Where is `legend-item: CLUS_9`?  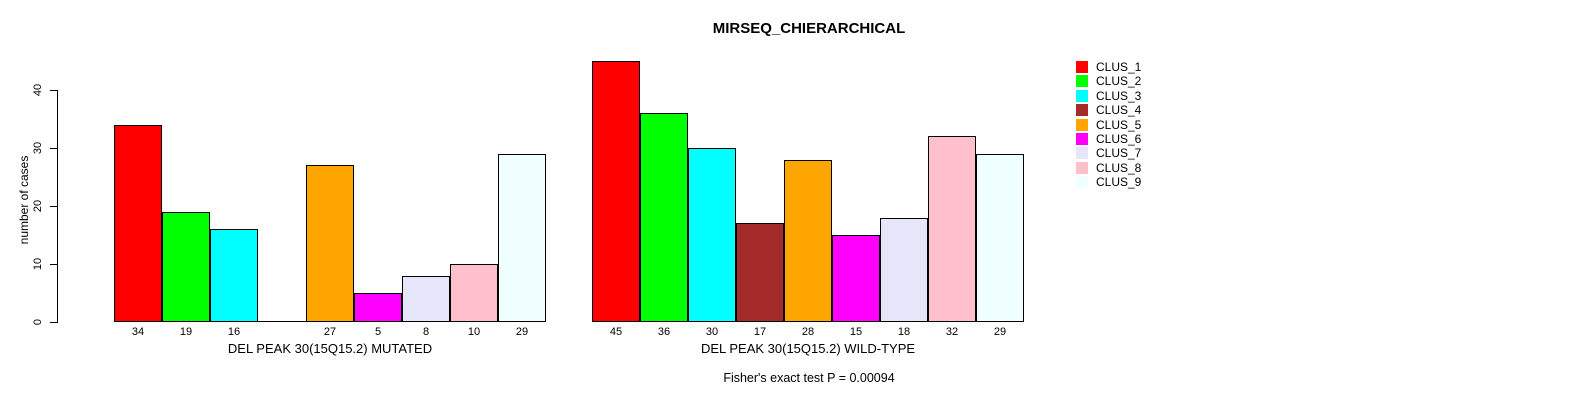 legend-item: CLUS_9 is located at coordinates (1108, 182).